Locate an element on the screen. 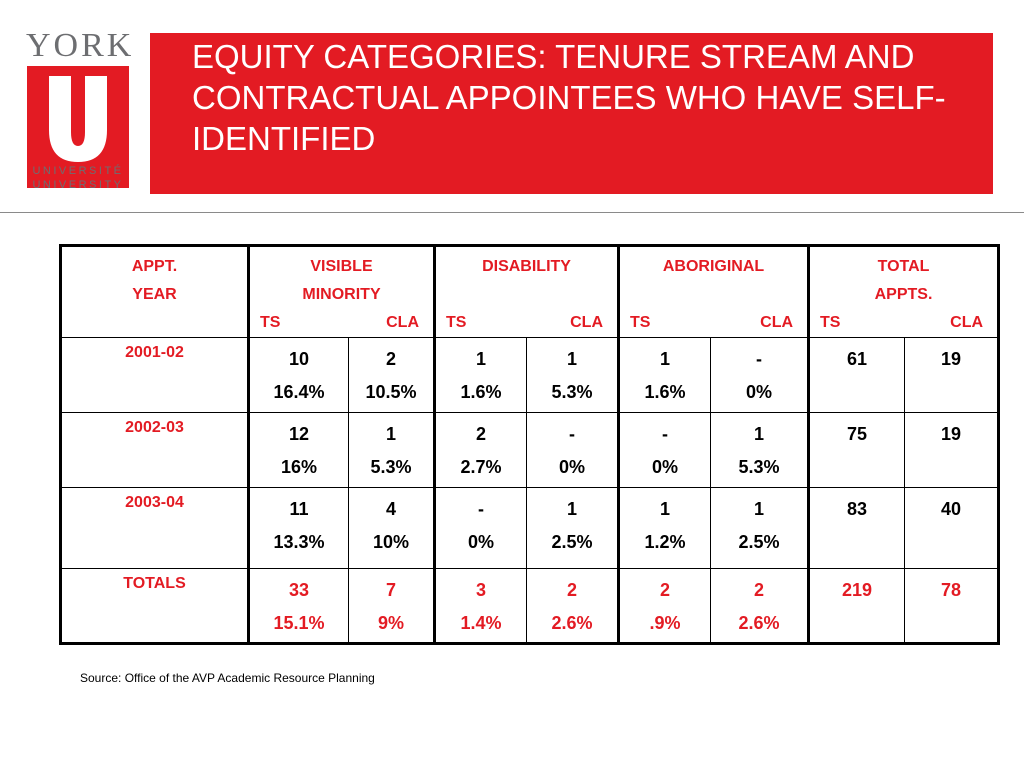  cell-vm-cla: 2 10.5% is located at coordinates (391, 375).